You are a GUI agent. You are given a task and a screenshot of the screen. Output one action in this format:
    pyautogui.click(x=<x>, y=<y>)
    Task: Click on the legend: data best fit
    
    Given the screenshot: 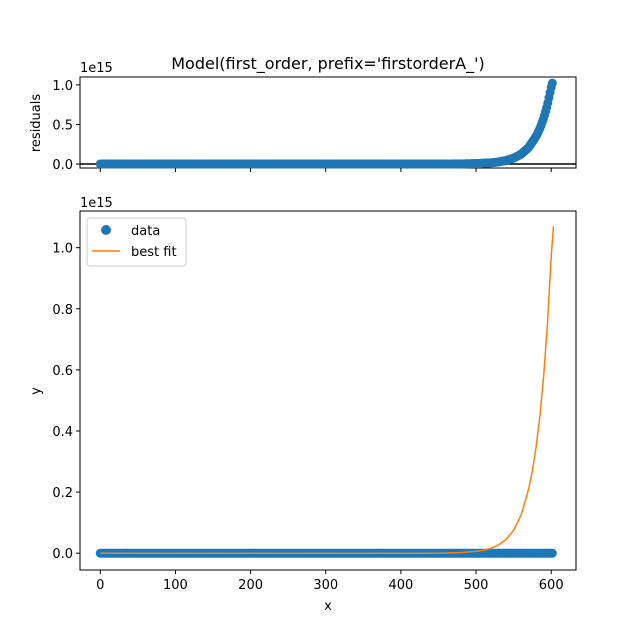 What is the action you would take?
    pyautogui.click(x=136, y=242)
    